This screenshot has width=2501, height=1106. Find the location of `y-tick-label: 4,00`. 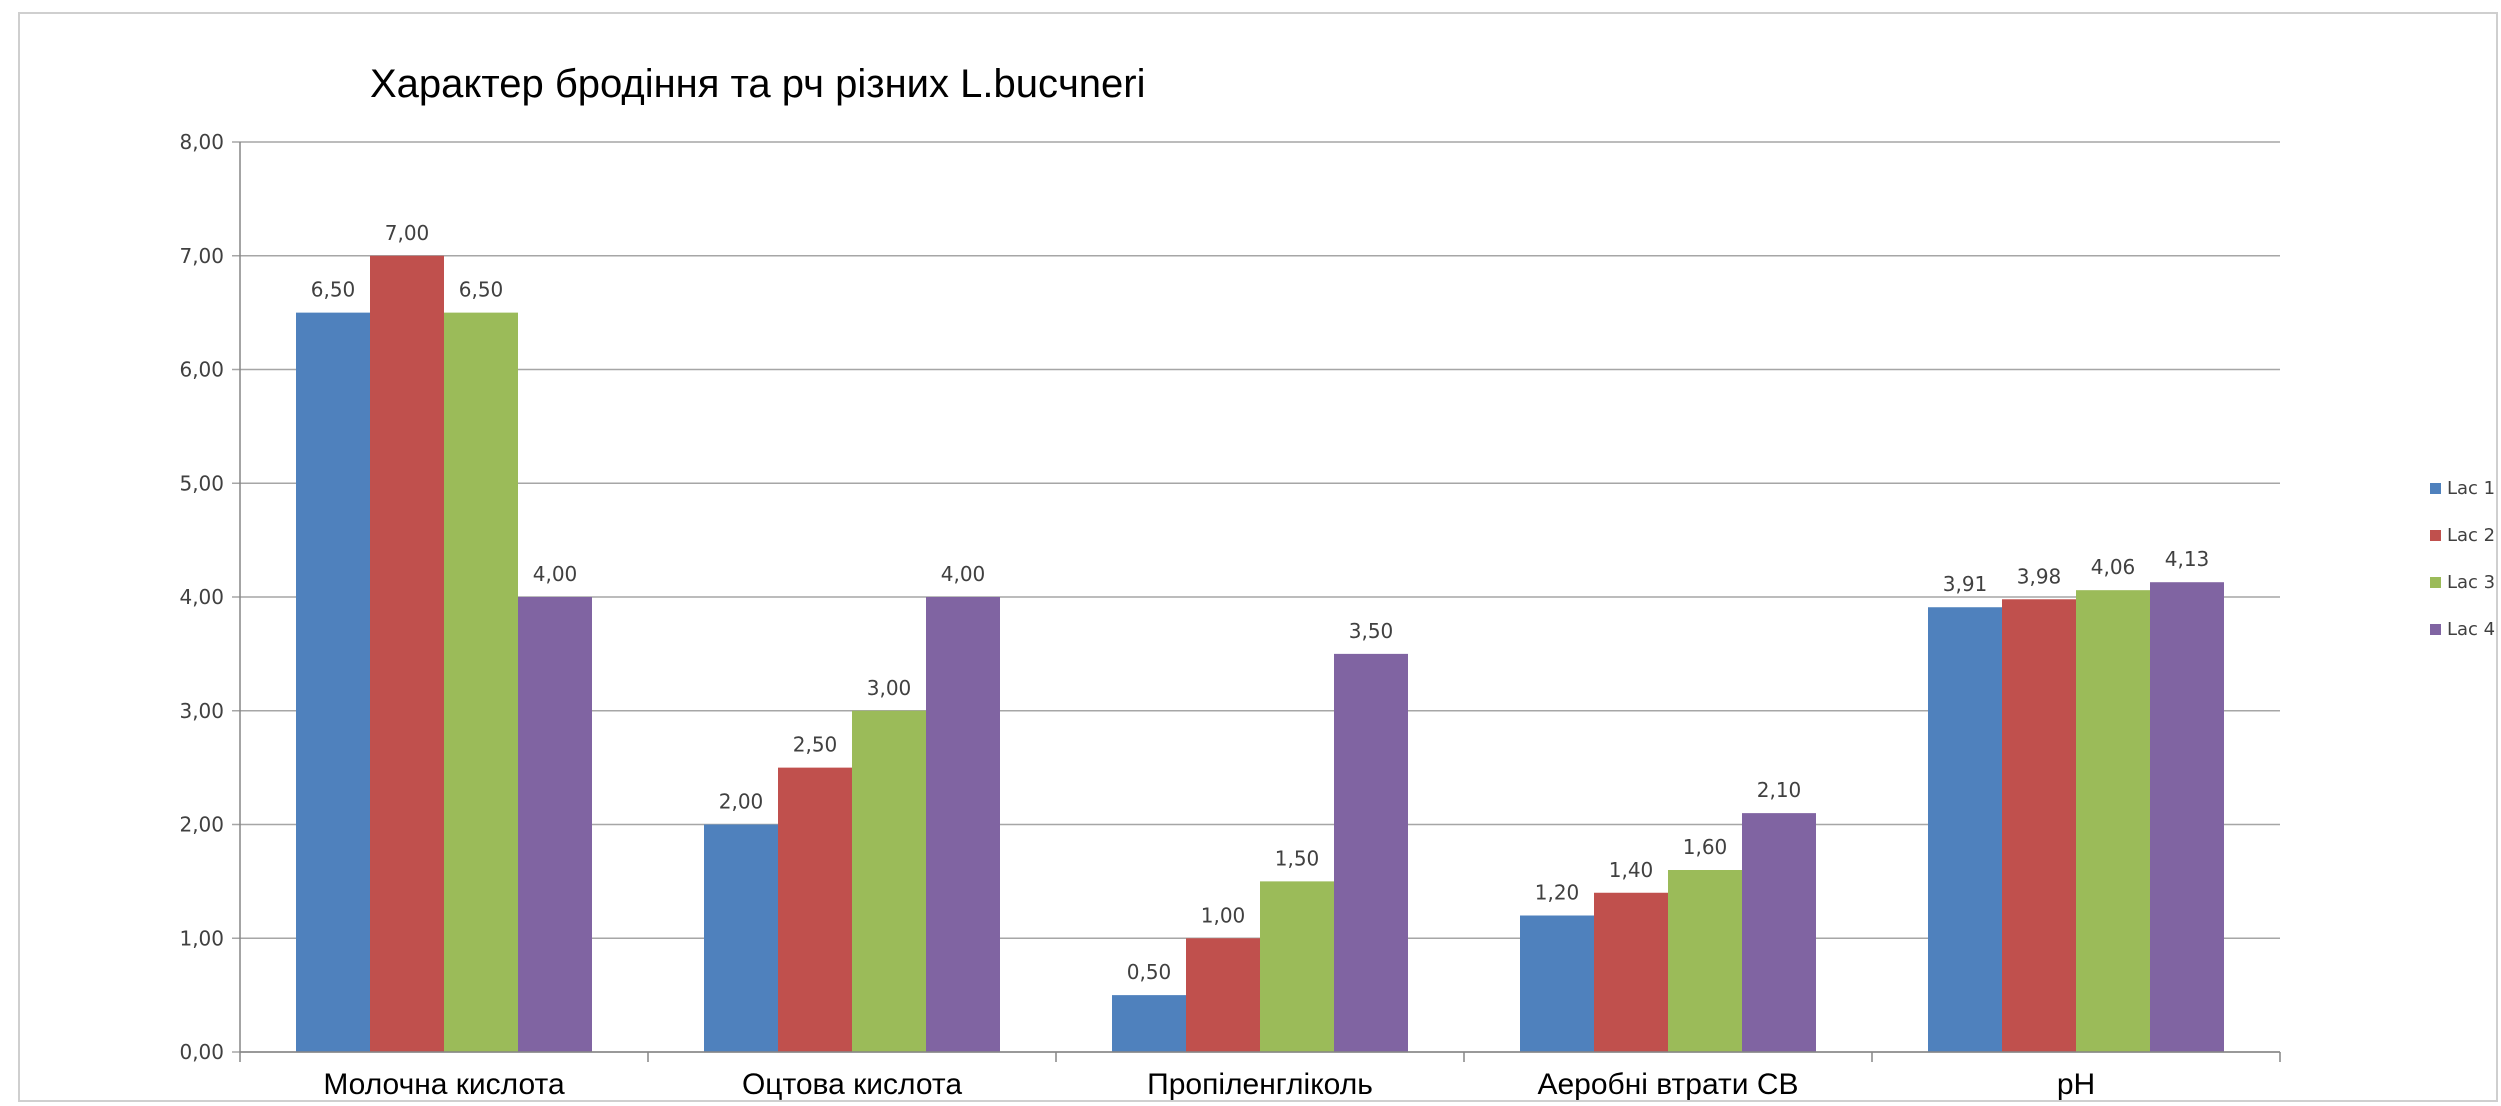

y-tick-label: 4,00 is located at coordinates (201, 597).